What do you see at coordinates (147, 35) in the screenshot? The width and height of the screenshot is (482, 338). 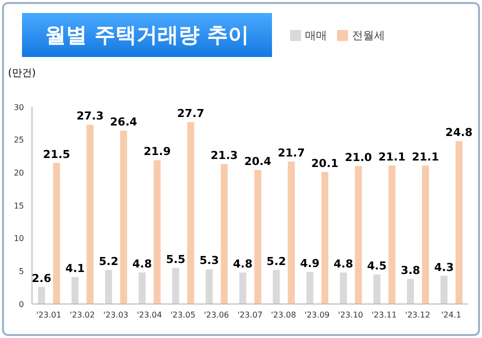 I see `chart-title: 월별 주택거래량 추이` at bounding box center [147, 35].